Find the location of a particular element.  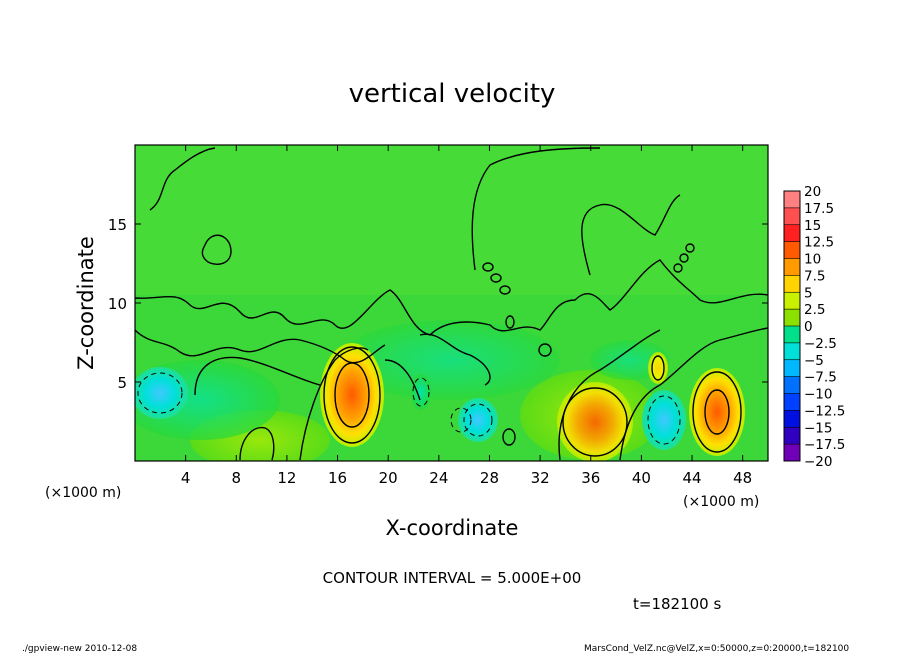

x-tick-label: 4 is located at coordinates (186, 478).